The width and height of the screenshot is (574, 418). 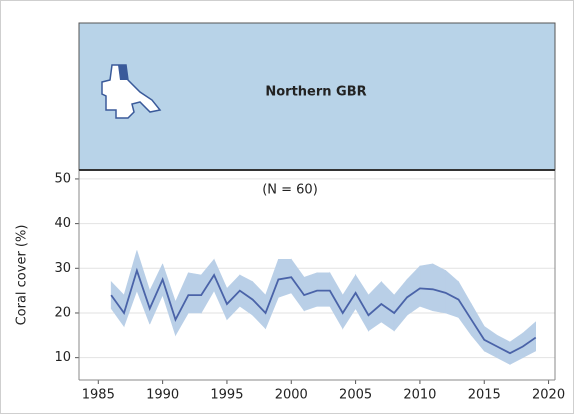 I want to click on annotation: (N = 60), so click(x=290, y=190).